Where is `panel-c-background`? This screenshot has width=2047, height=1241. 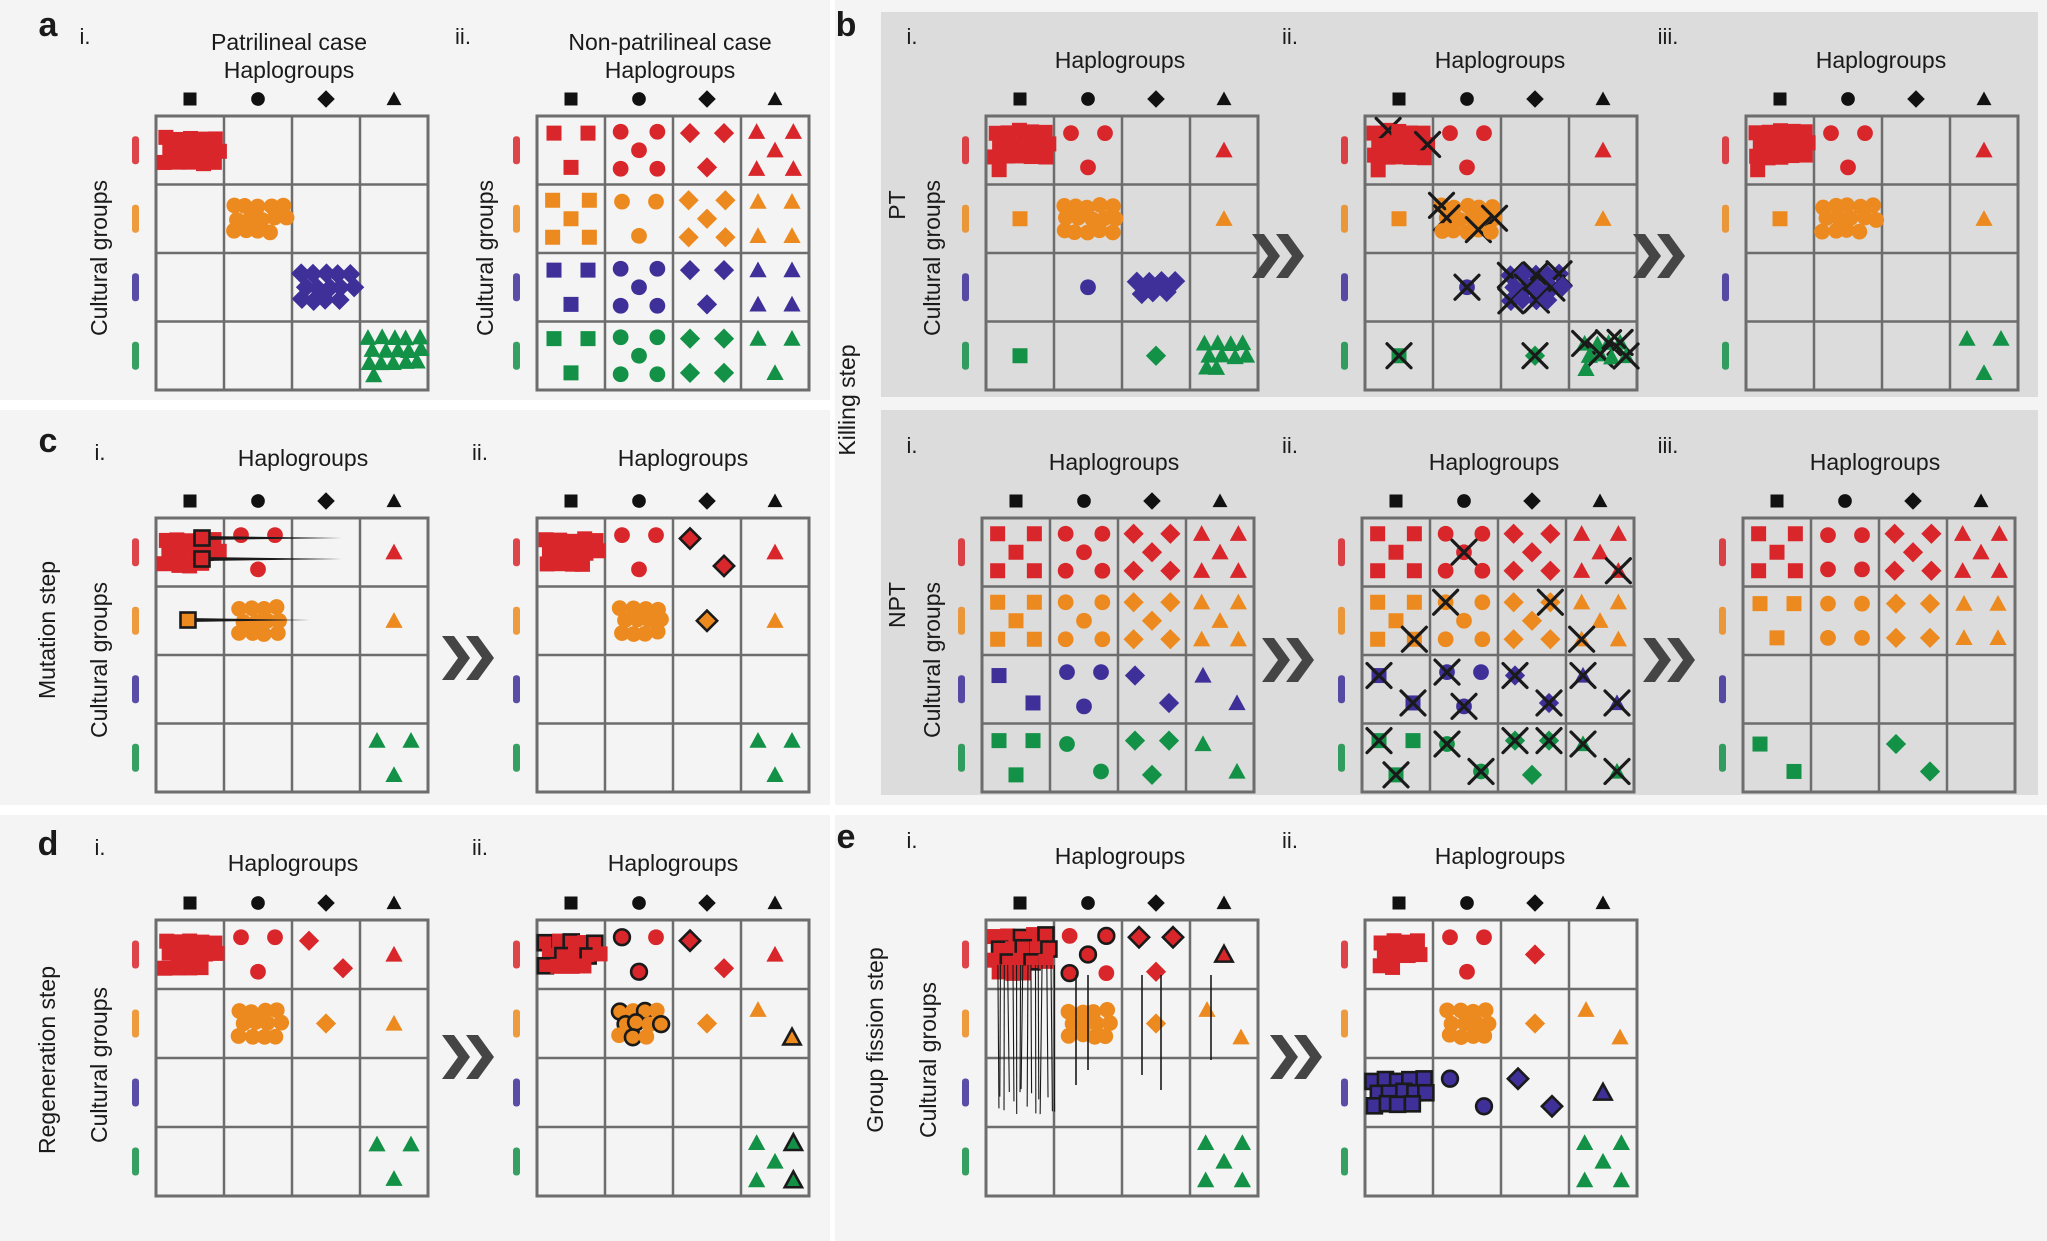
panel-c-background is located at coordinates (415, 607).